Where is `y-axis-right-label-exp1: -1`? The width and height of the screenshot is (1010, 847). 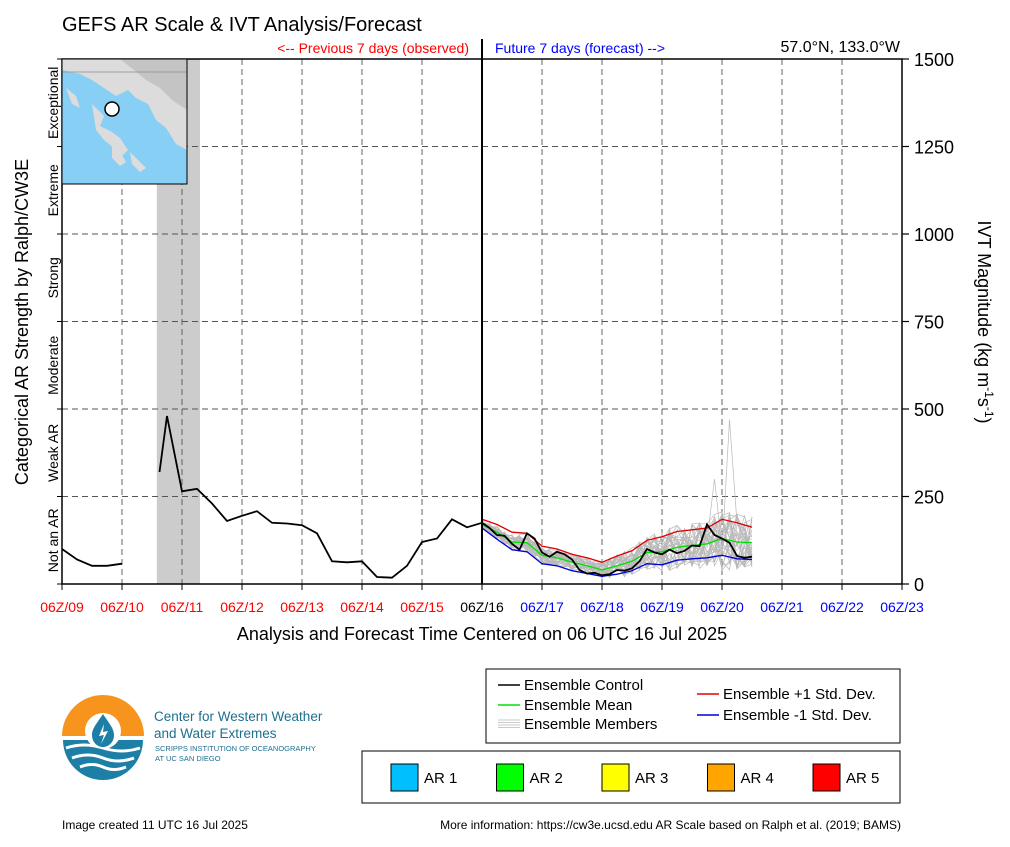 y-axis-right-label-exp1: -1 is located at coordinates (989, 392).